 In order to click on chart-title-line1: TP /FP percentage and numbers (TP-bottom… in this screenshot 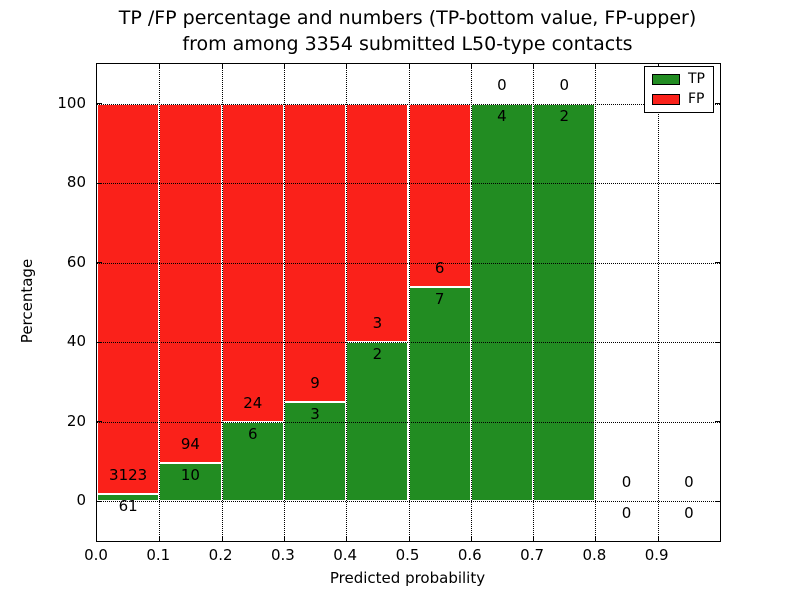, I will do `click(407, 18)`.